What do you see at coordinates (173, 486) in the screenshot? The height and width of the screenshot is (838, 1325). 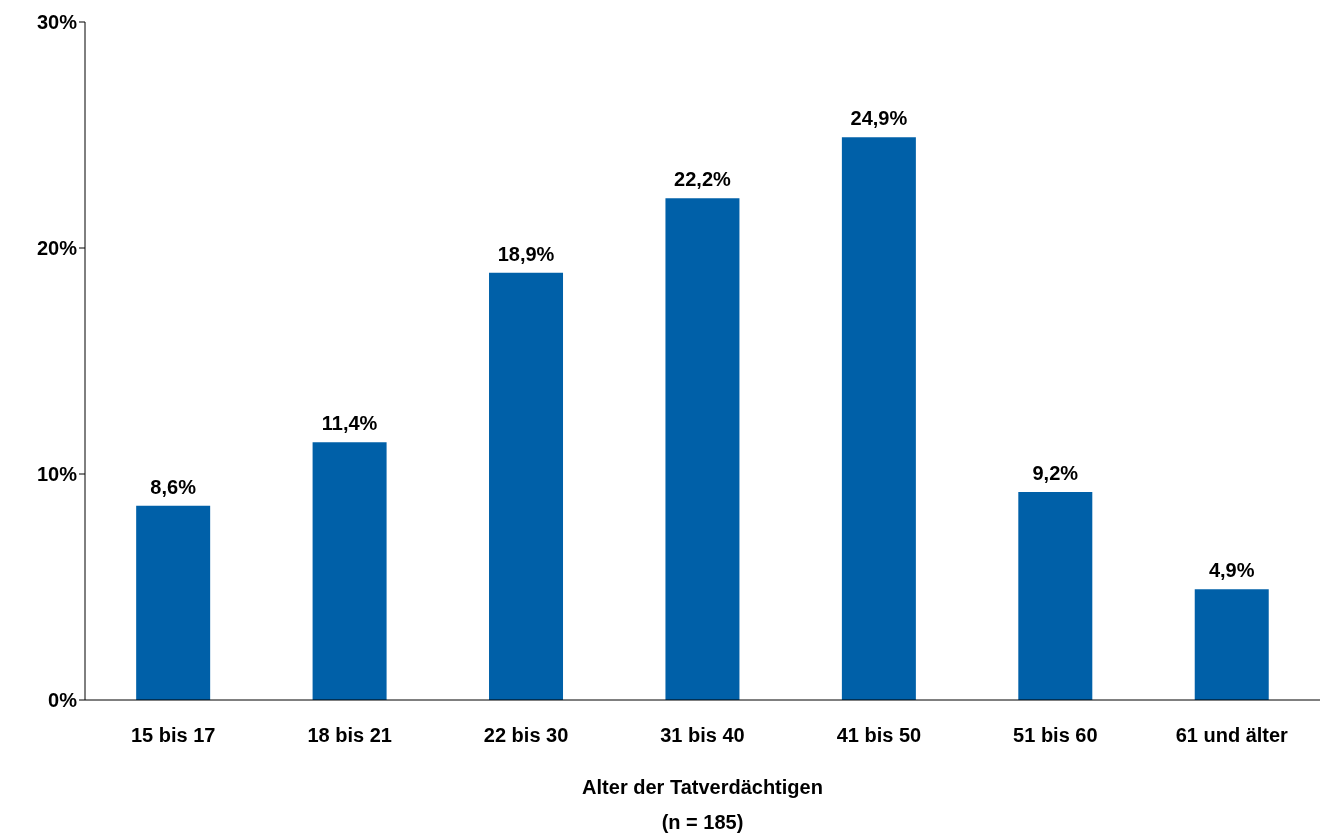 I see `data-label: 8,6%` at bounding box center [173, 486].